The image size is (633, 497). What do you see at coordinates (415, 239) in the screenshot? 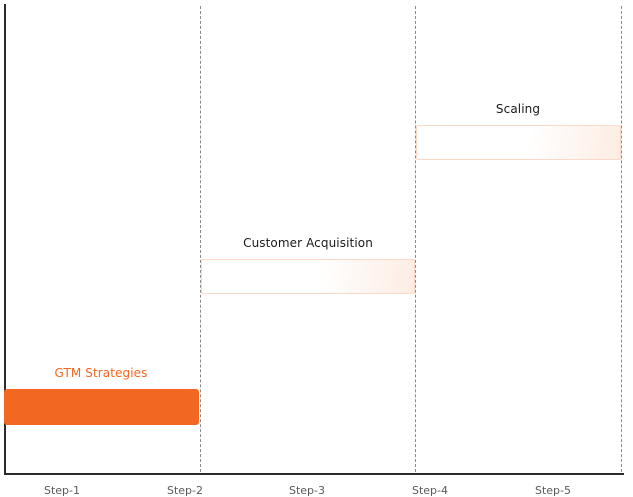
I see `step-4-divider` at bounding box center [415, 239].